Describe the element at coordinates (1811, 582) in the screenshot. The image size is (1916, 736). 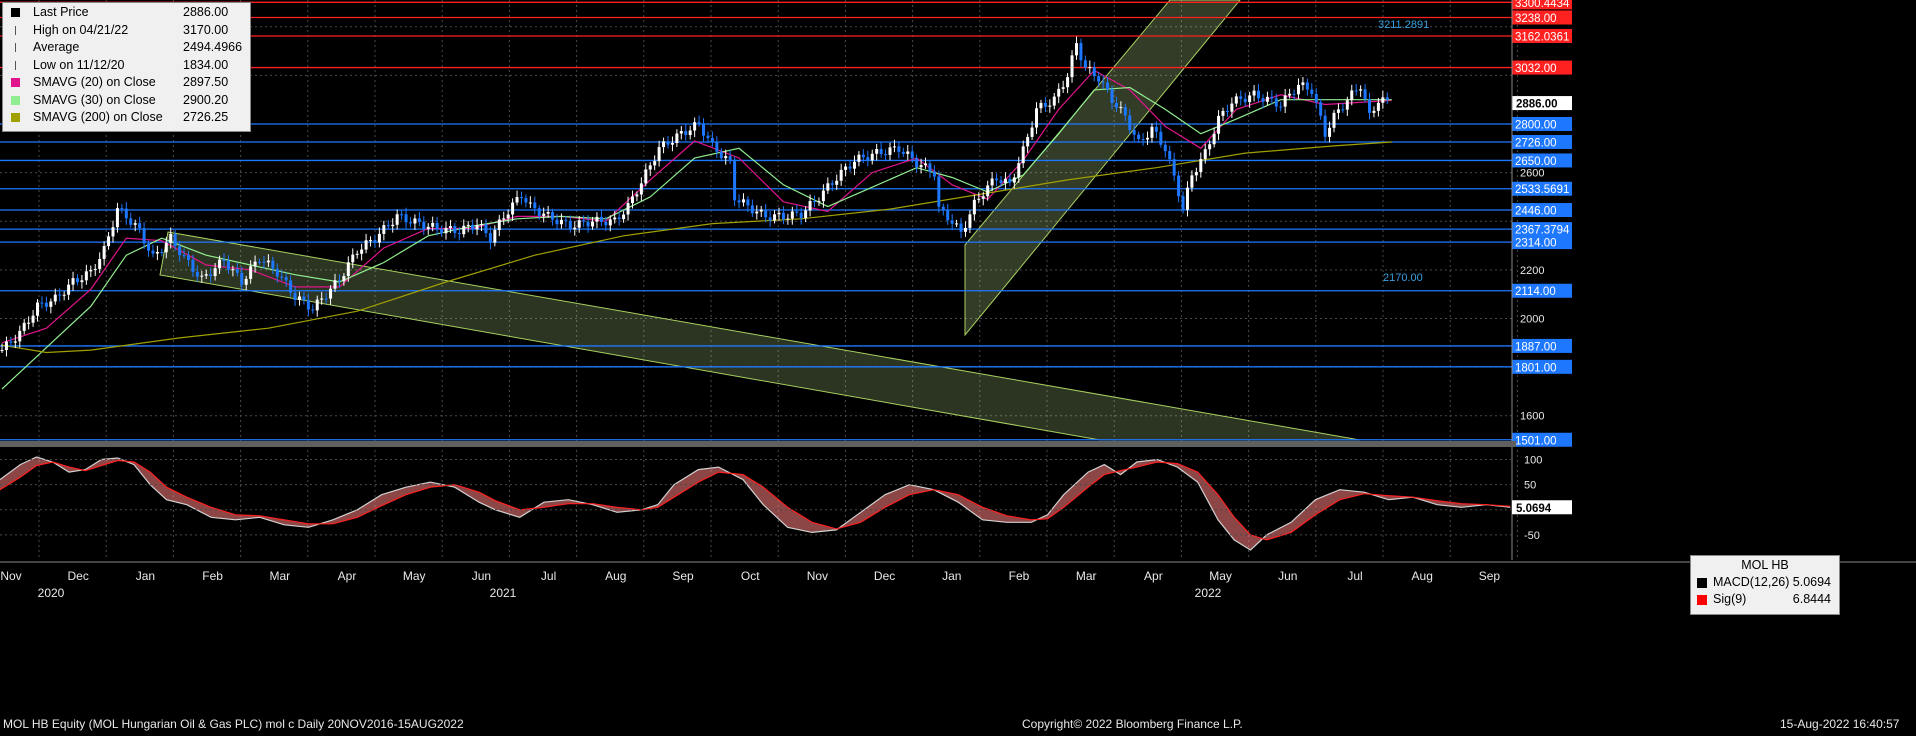
I see `macd-value: 5.0694` at that location.